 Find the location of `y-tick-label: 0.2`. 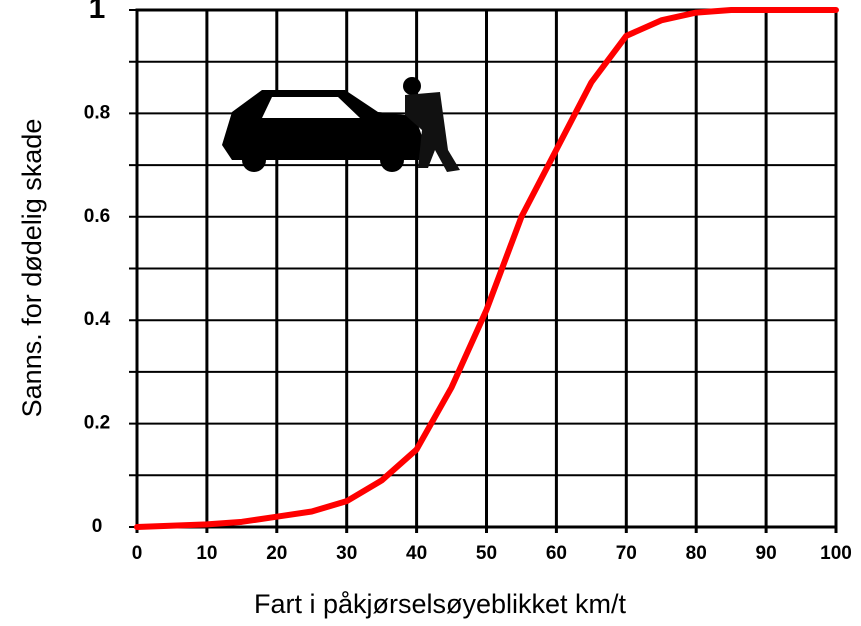

y-tick-label: 0.2 is located at coordinates (97, 423).